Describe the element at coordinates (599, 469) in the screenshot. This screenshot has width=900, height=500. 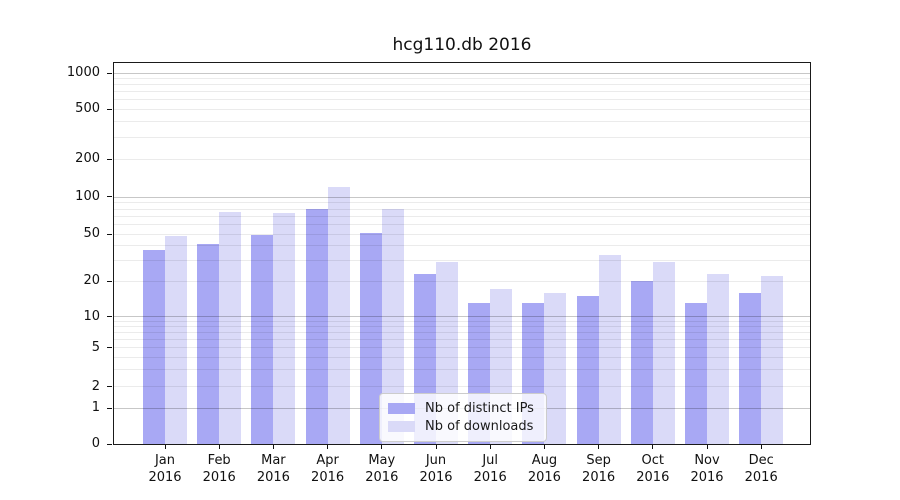
I see `x-tick-label-sep: Sep 2016` at that location.